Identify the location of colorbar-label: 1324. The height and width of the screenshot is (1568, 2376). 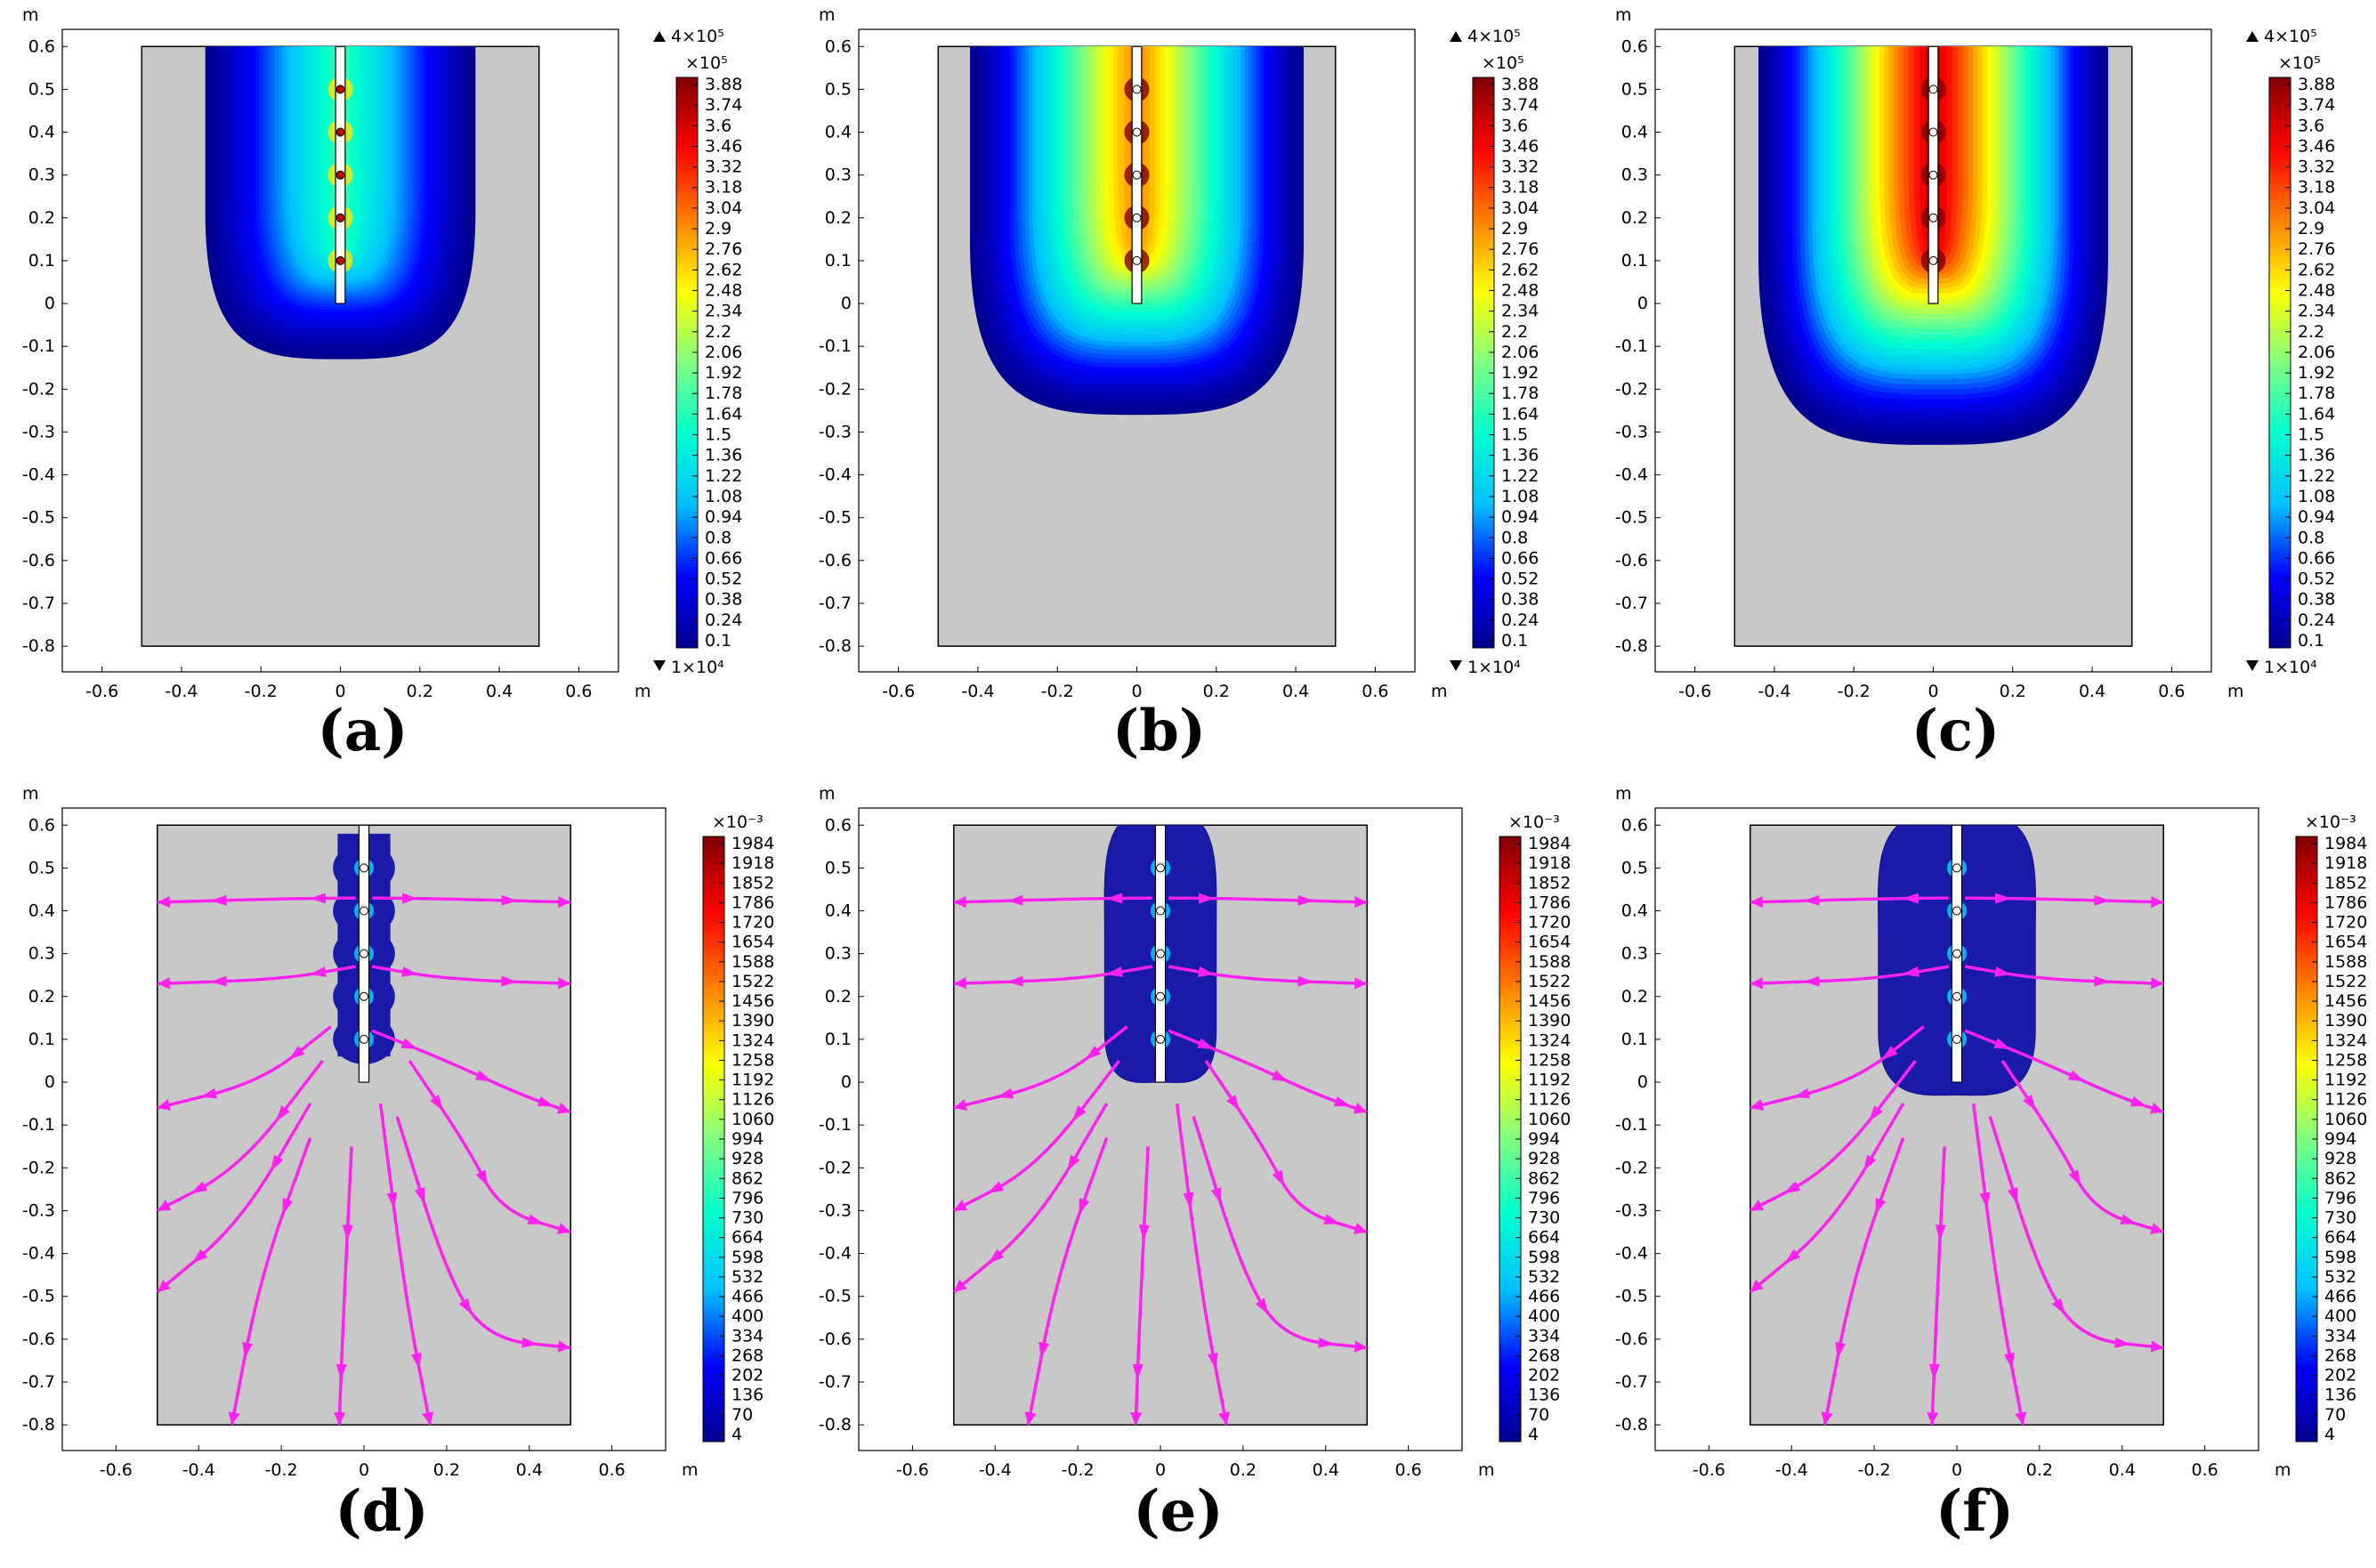
(752, 1041).